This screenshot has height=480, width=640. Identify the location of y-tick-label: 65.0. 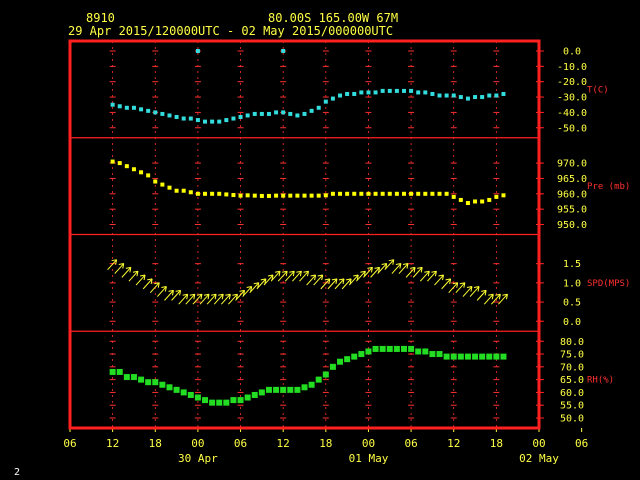
(572, 380).